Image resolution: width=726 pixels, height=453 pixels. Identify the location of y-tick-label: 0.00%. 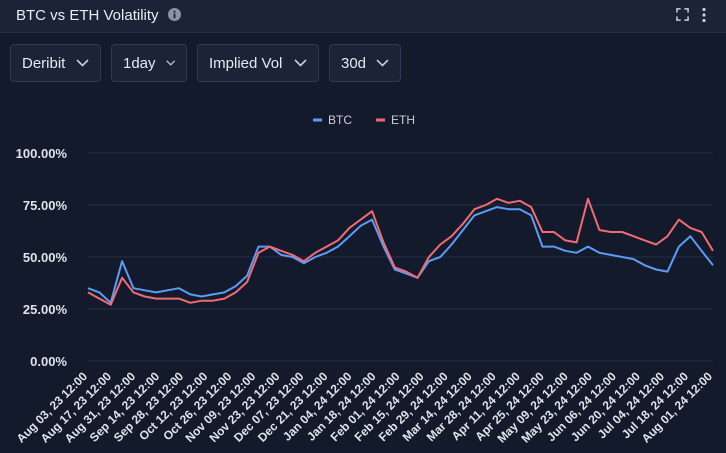
(48, 361).